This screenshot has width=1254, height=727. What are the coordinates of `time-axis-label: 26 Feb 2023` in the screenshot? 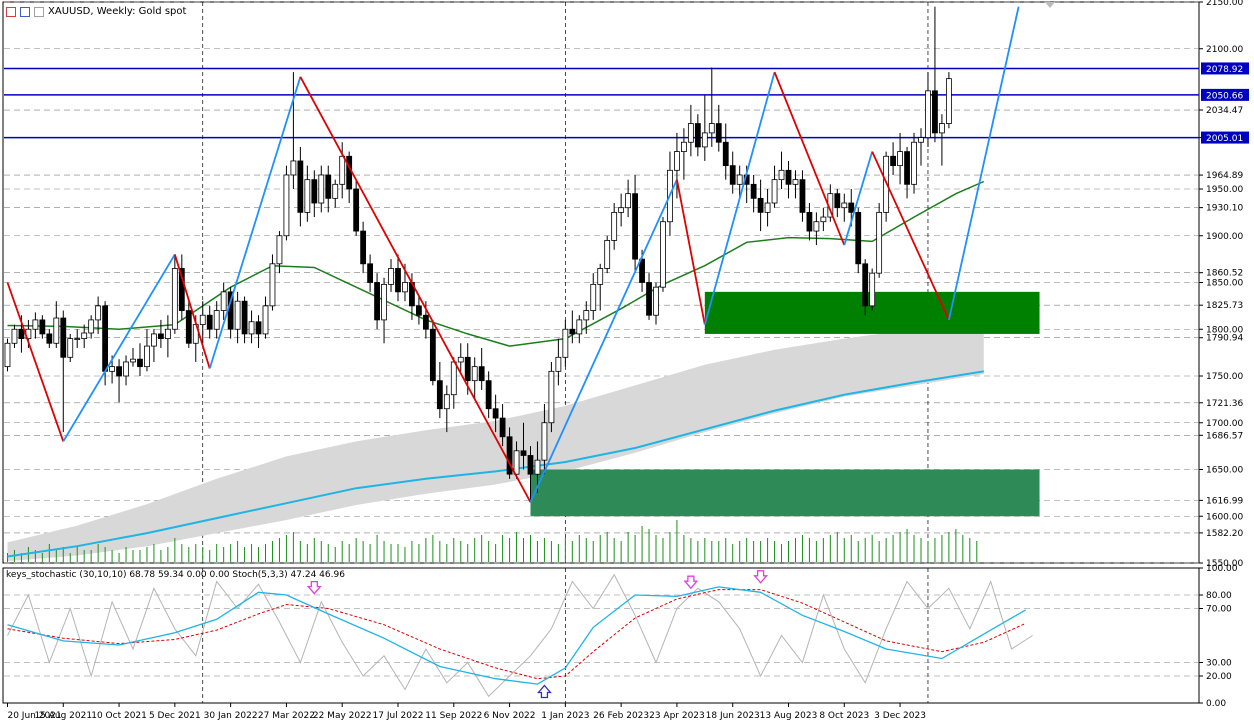 It's located at (621, 716).